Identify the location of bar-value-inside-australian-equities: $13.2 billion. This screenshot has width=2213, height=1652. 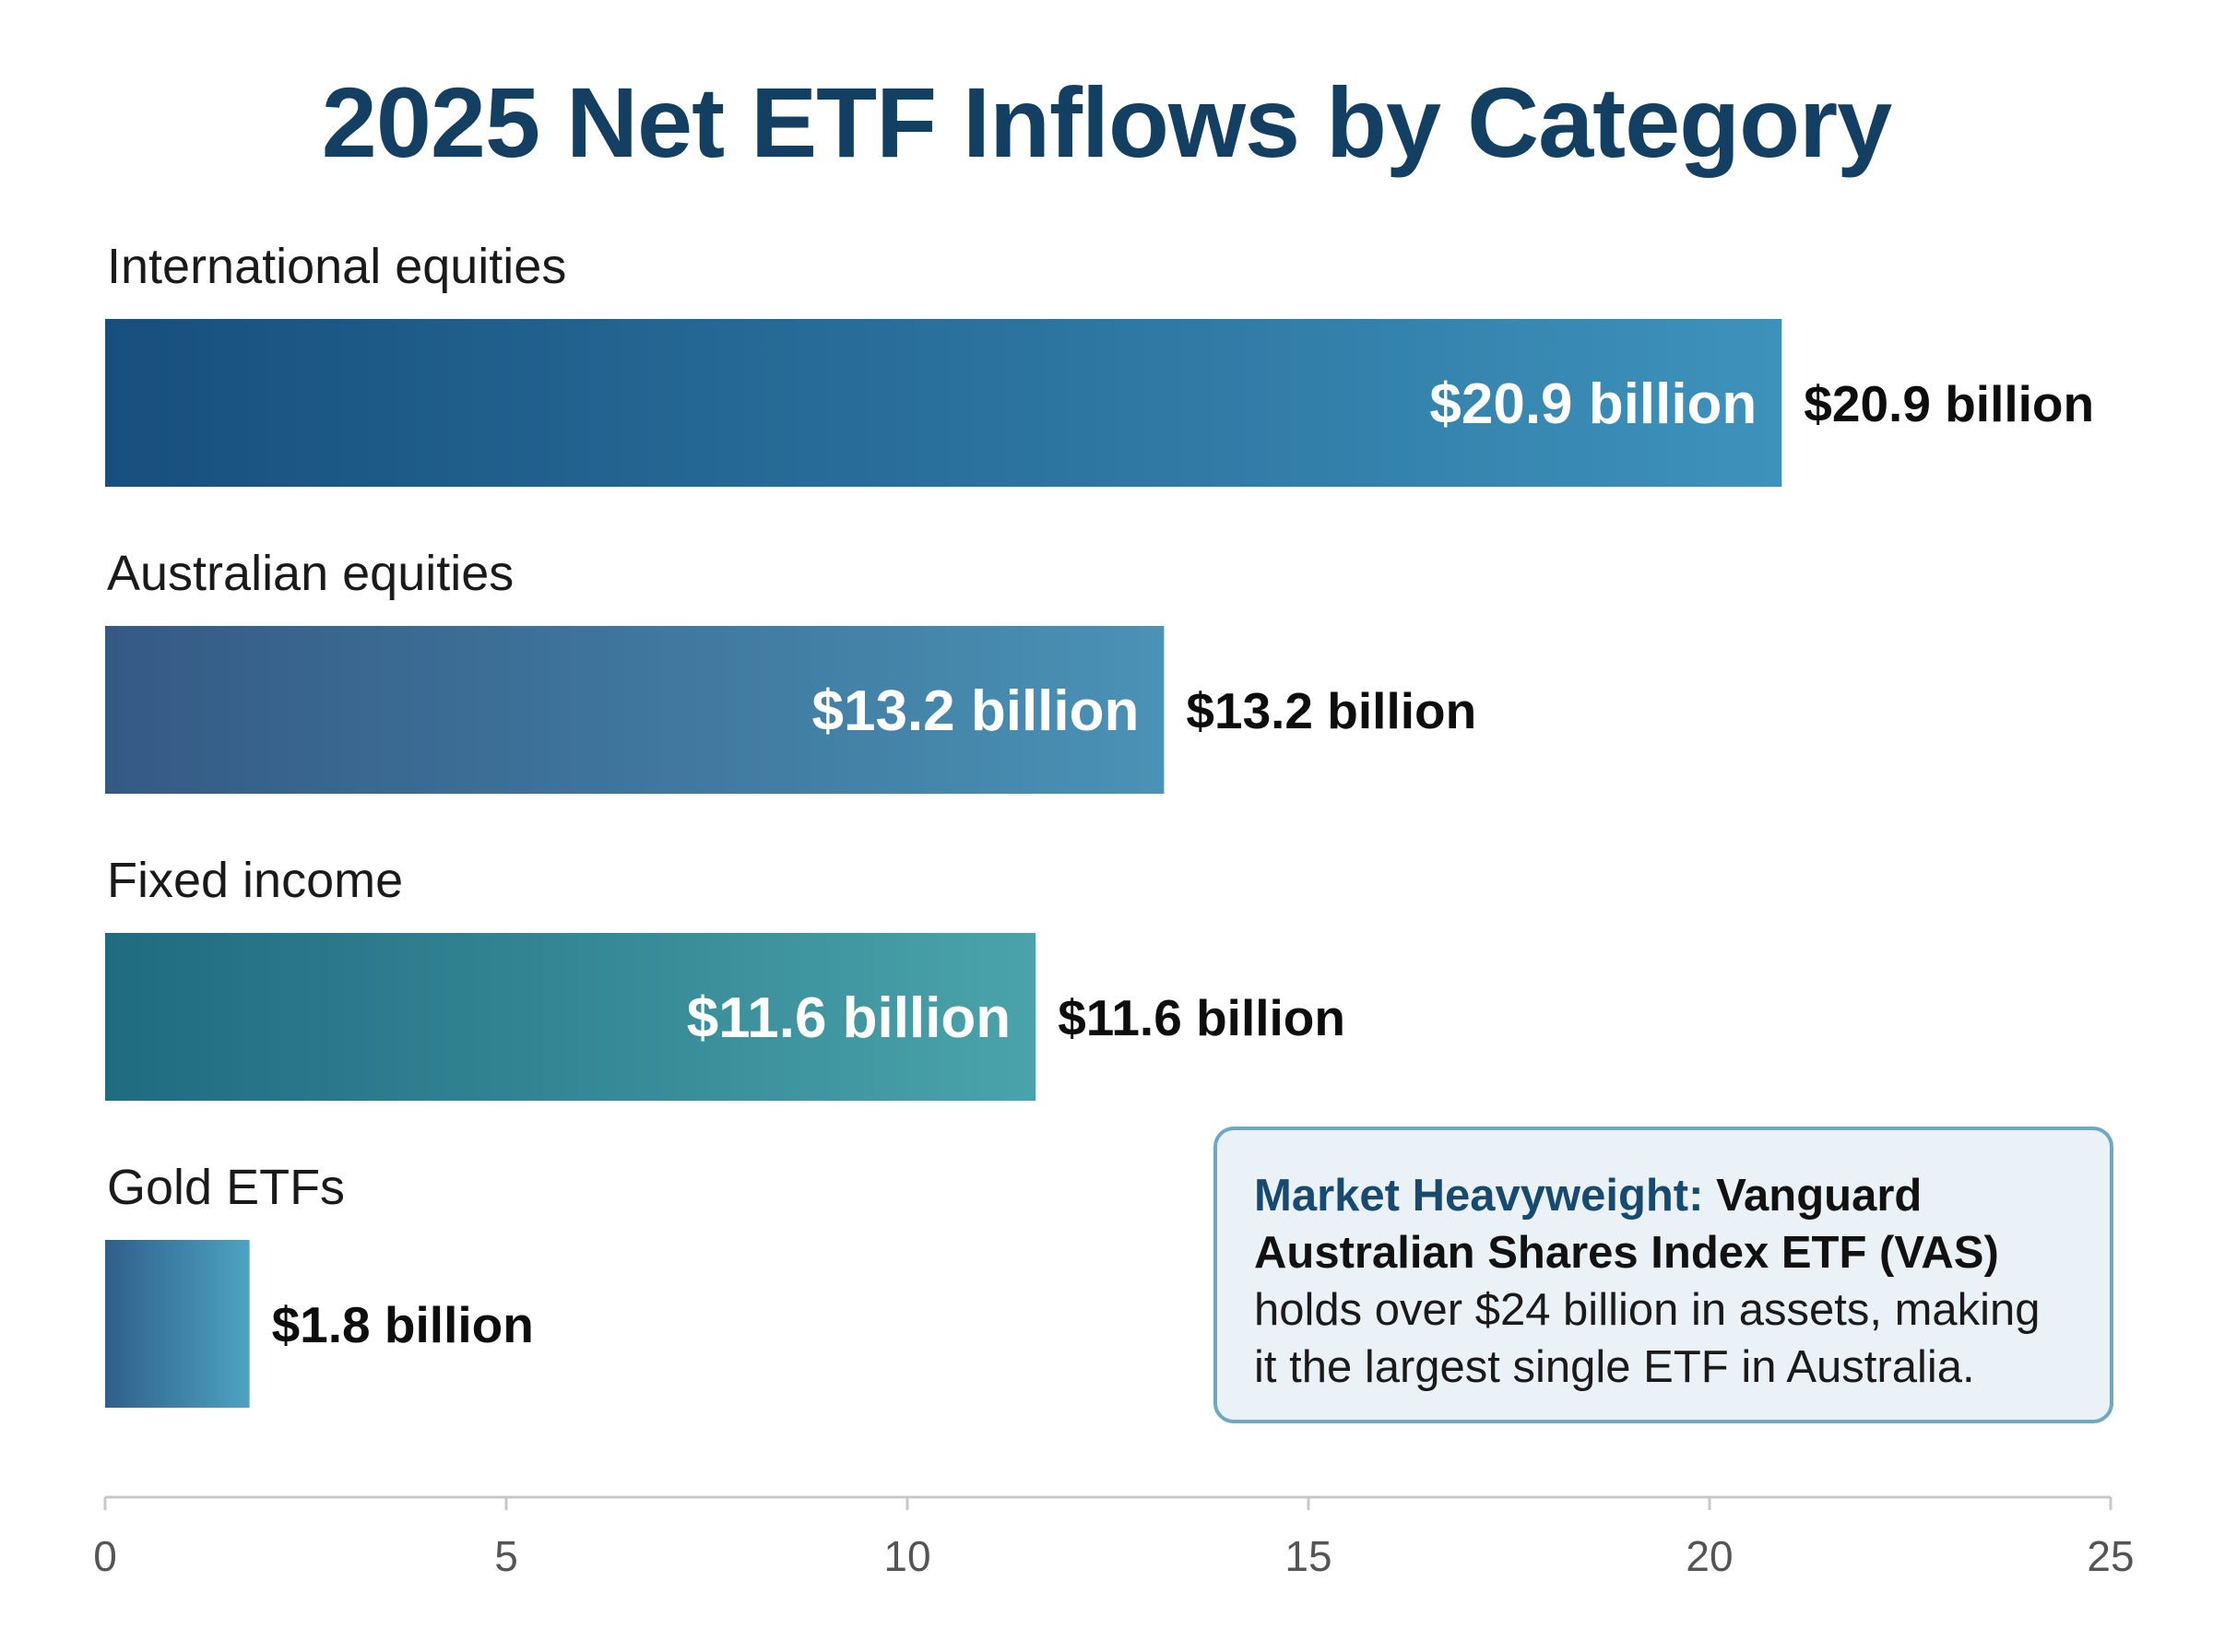
(975, 711).